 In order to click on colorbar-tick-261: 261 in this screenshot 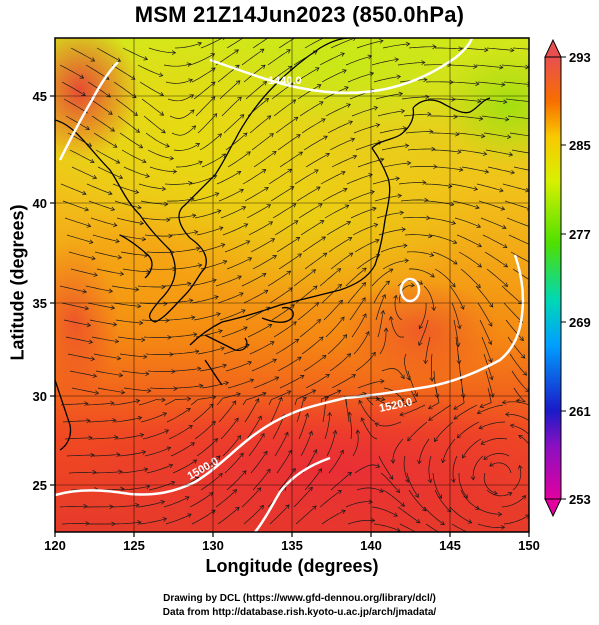, I will do `click(580, 411)`.